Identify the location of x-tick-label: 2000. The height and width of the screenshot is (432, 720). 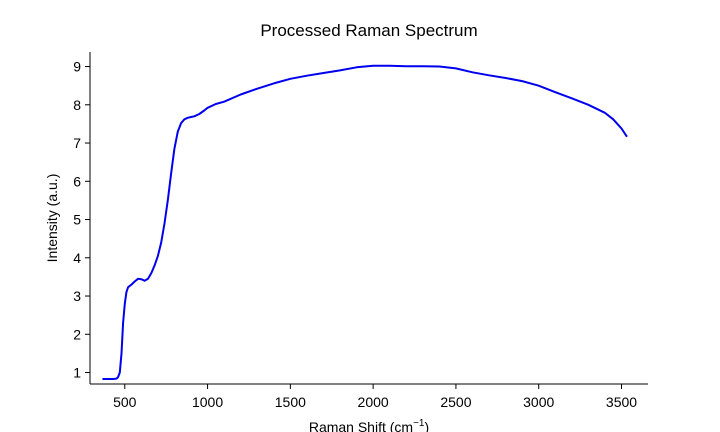
(373, 402).